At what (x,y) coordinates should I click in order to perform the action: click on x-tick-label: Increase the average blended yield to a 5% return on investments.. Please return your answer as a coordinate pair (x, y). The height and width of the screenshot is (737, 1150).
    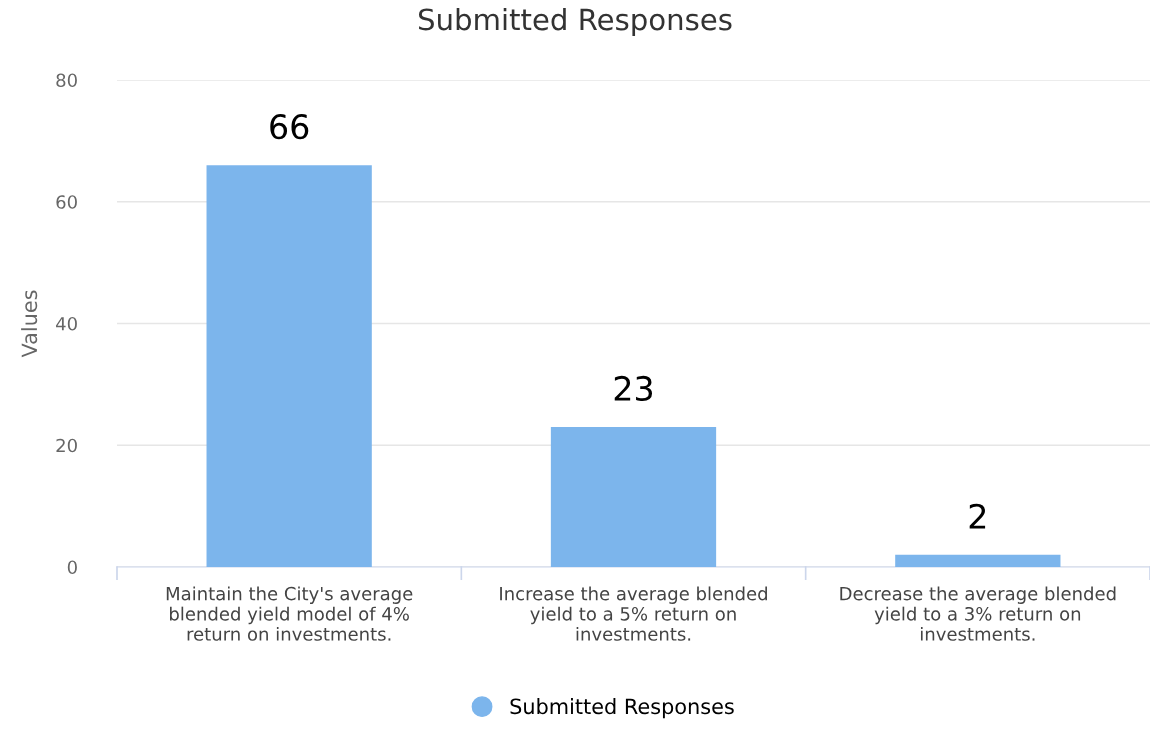
    Looking at the image, I should click on (633, 613).